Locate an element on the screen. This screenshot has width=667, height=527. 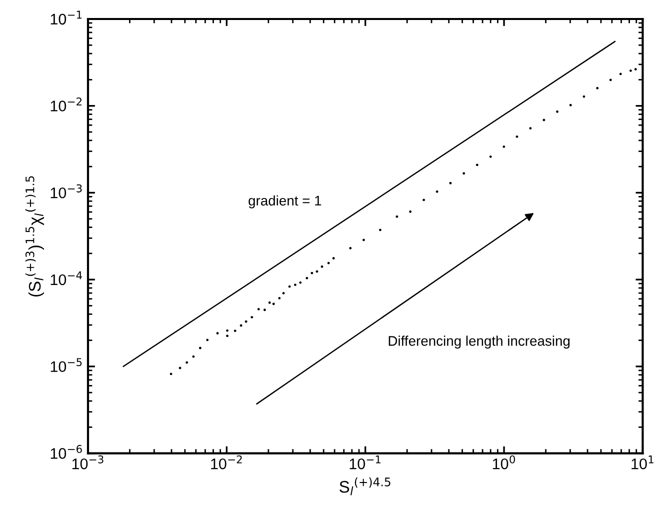
annotation: Differencing length increasing is located at coordinates (479, 342).